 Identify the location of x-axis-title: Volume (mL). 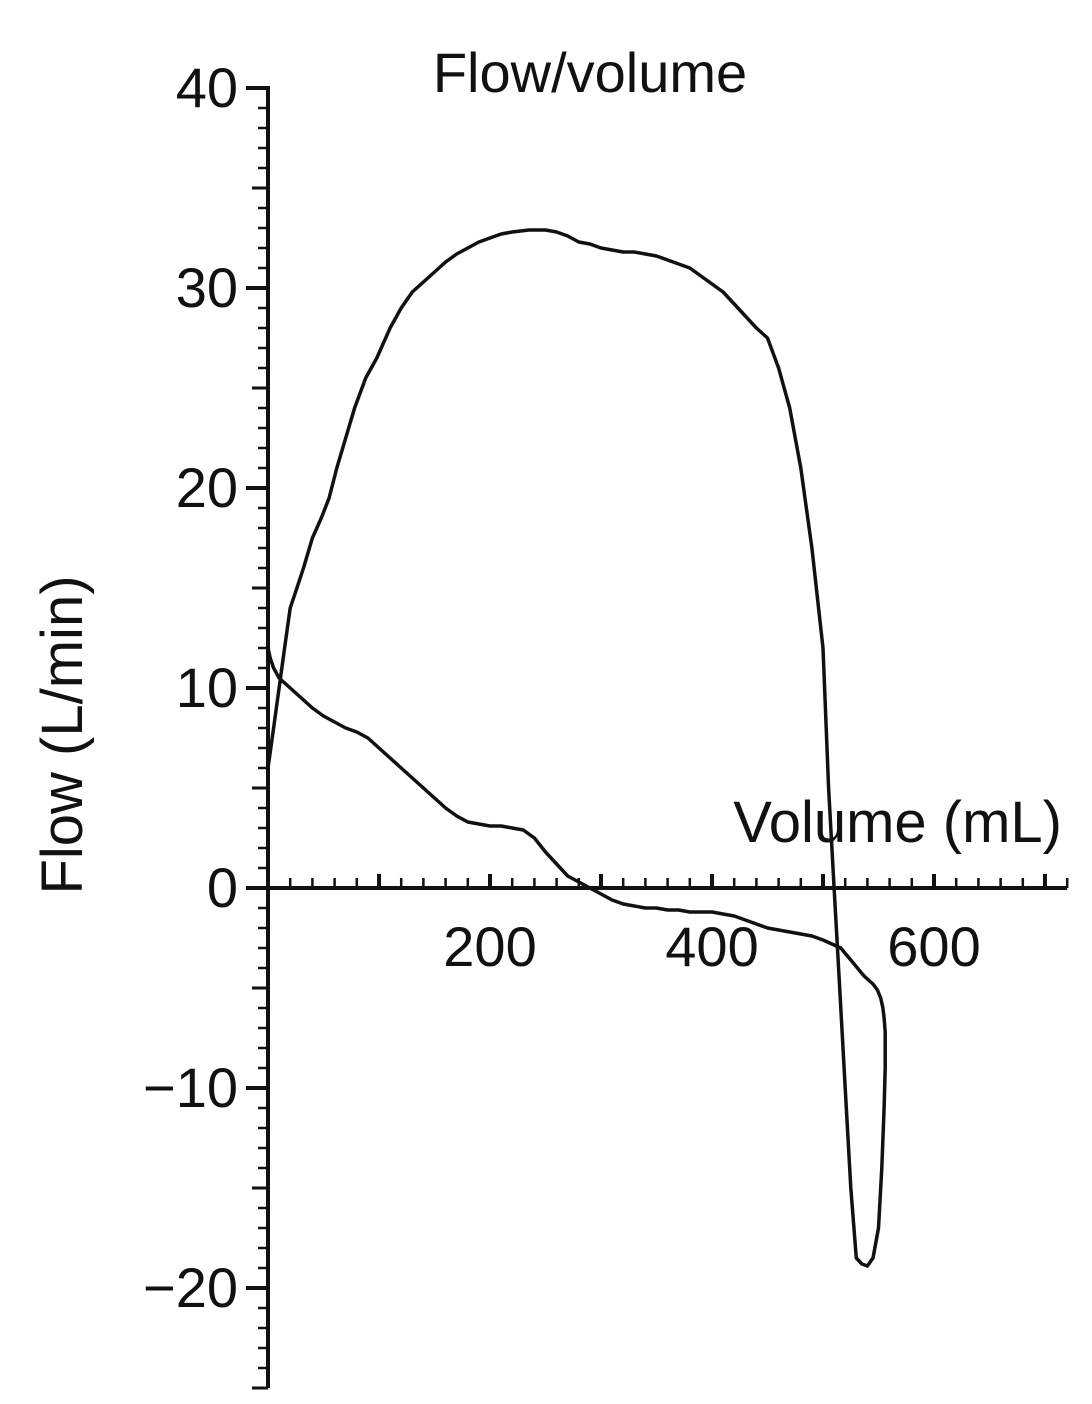
(897, 822).